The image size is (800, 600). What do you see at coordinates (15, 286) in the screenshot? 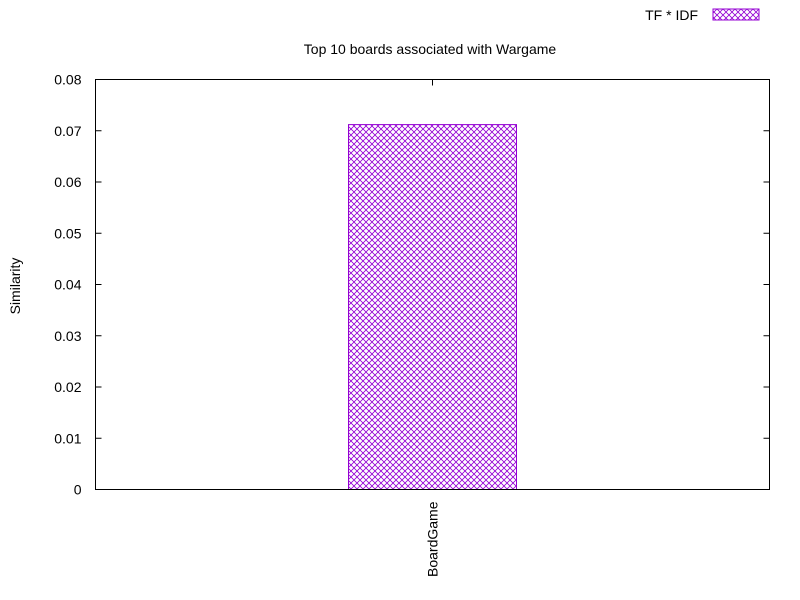
I see `y-axis-label: Similarity` at bounding box center [15, 286].